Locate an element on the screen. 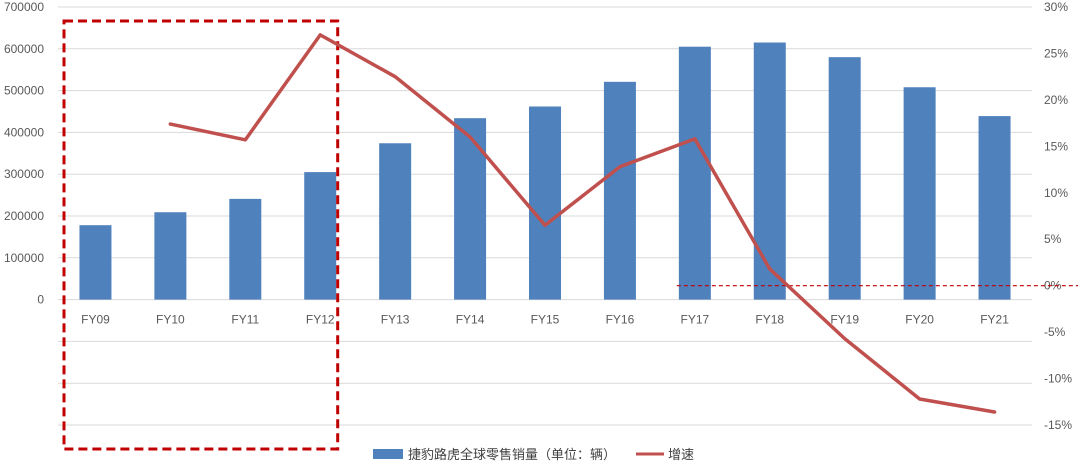  left-tick-label: 700000 is located at coordinates (24, 7).